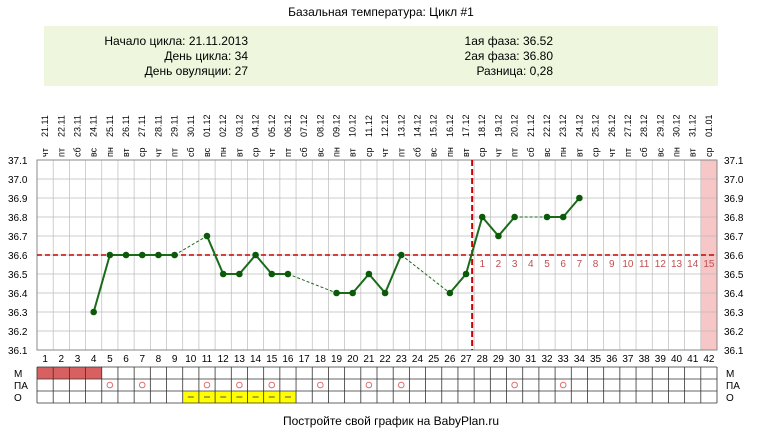  What do you see at coordinates (661, 359) in the screenshot?
I see `x-day-number: 39` at bounding box center [661, 359].